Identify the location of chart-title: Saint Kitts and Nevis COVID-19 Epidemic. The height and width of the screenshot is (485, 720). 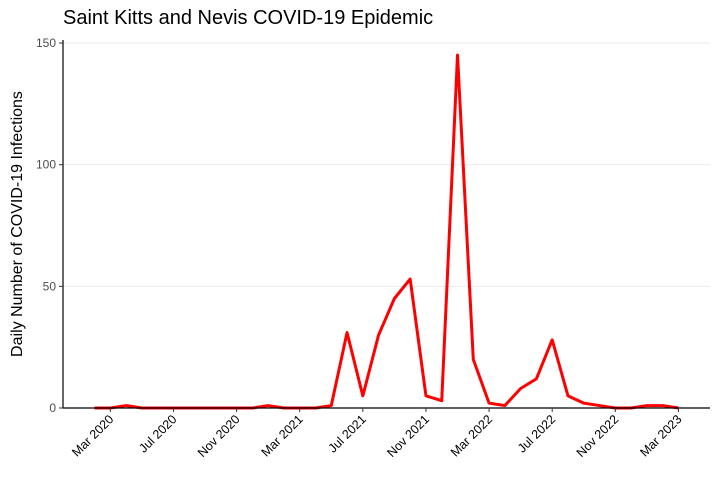
(248, 18).